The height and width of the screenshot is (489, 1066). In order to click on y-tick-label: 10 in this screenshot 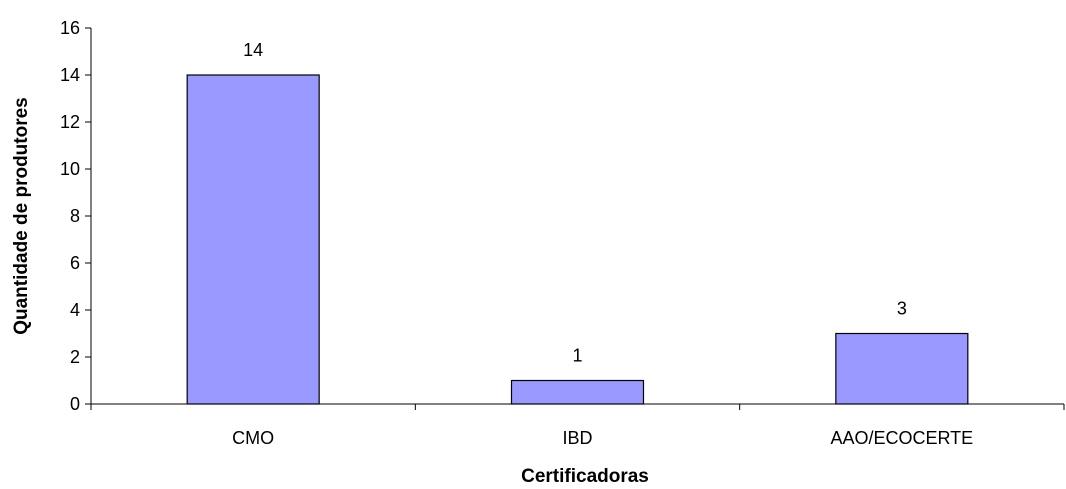, I will do `click(70, 169)`.